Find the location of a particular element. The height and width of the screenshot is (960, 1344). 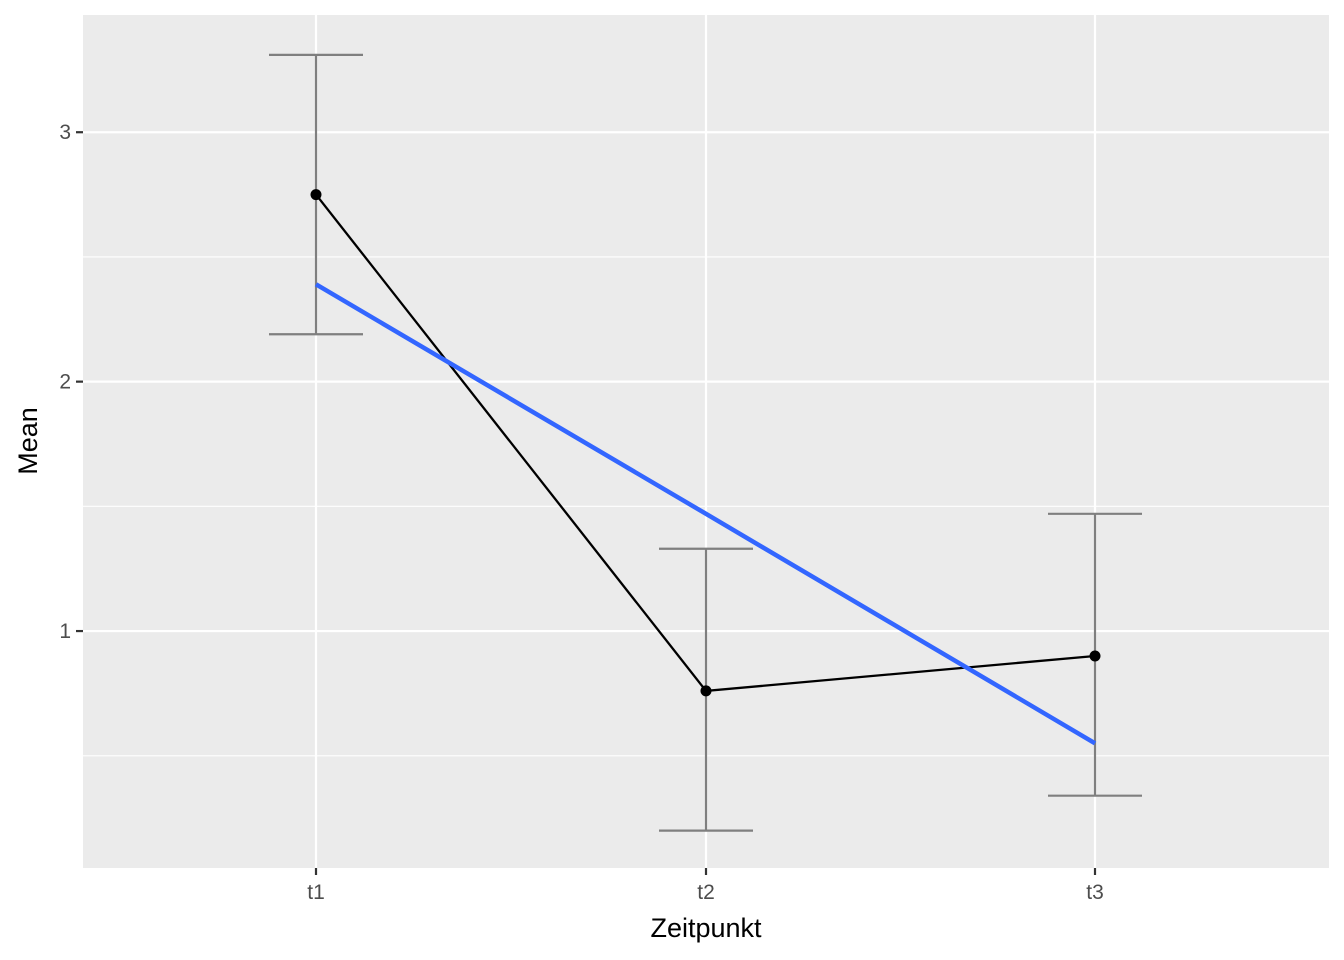

mean-point-t1 is located at coordinates (316, 195).